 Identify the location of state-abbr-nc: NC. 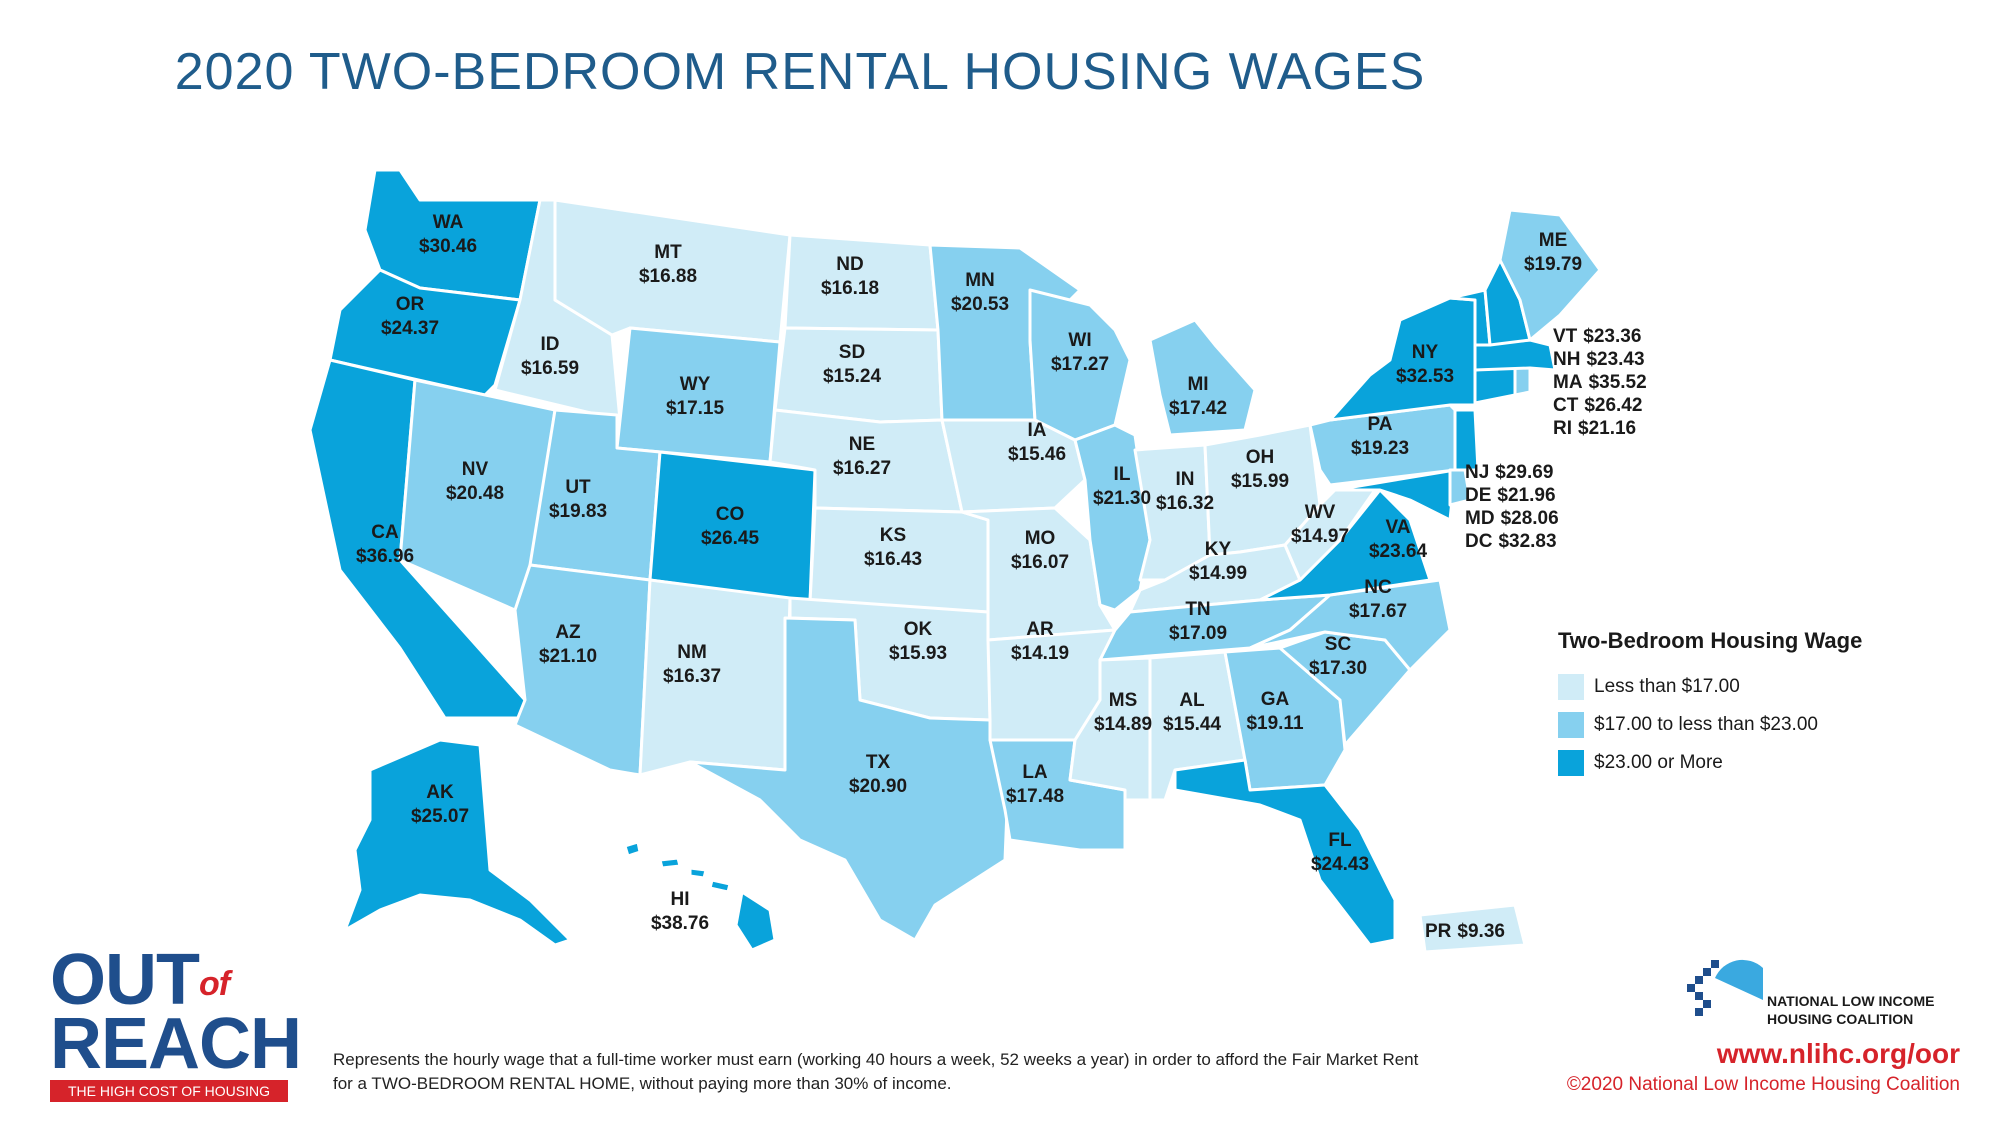
(1378, 587).